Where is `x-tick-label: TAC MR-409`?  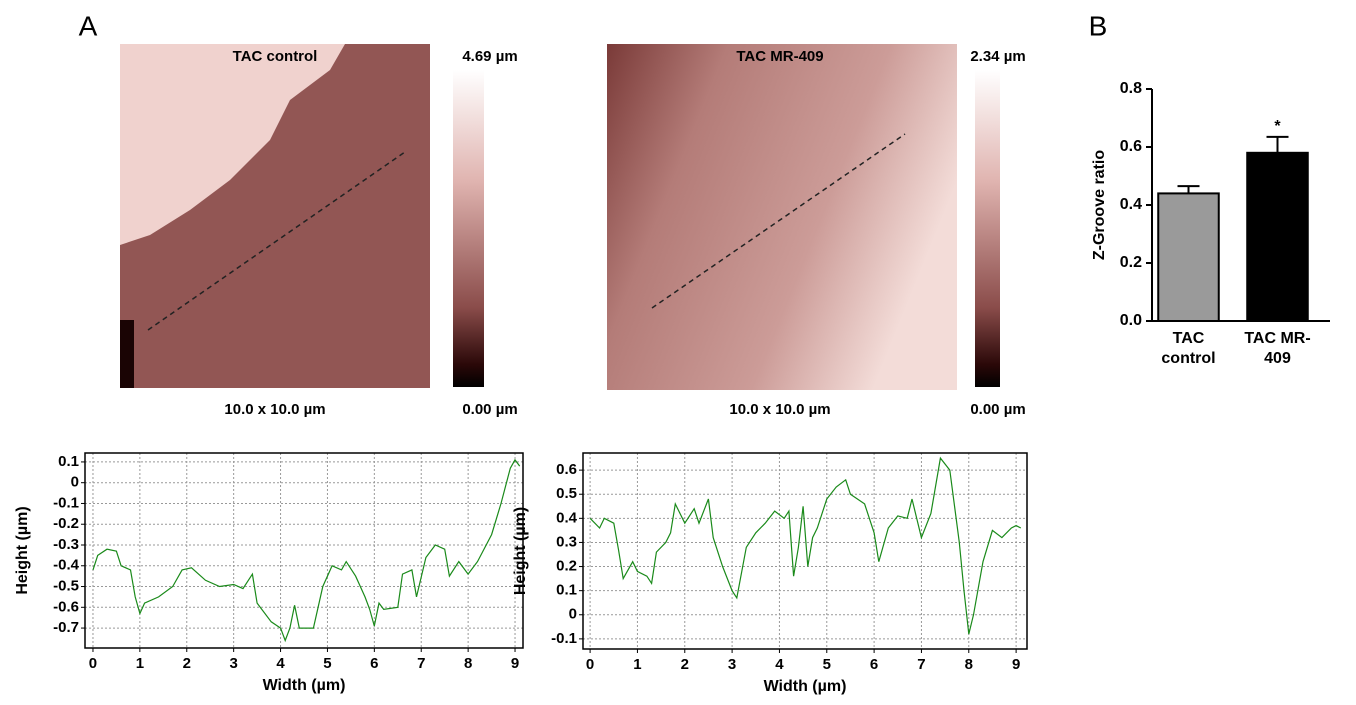
x-tick-label: TAC MR-409 is located at coordinates (1277, 348).